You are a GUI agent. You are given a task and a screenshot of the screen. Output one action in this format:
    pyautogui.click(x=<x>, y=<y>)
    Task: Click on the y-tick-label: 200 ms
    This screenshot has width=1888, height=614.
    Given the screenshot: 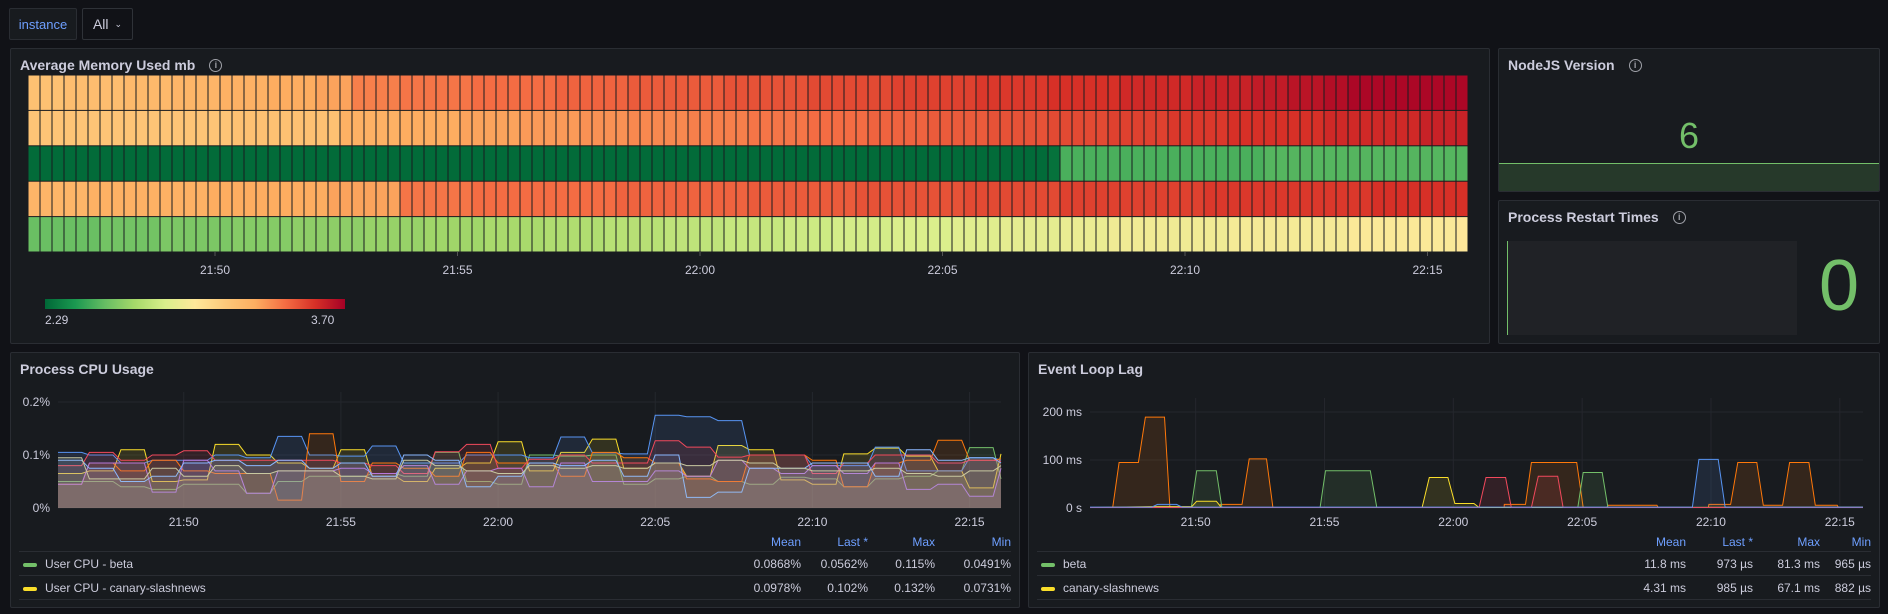 What is the action you would take?
    pyautogui.click(x=1062, y=412)
    